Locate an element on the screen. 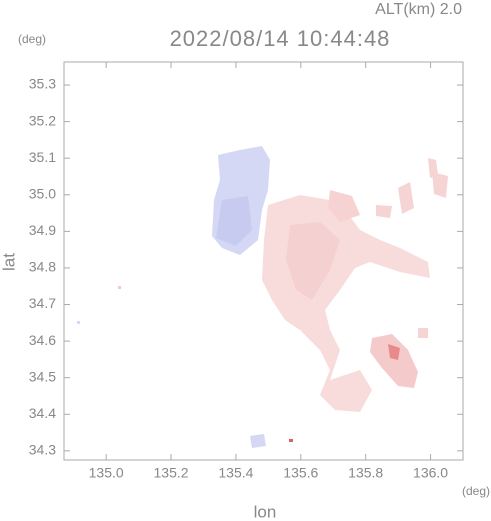 Image resolution: width=491 pixels, height=521 pixels. x-axis-label: lon is located at coordinates (265, 511).